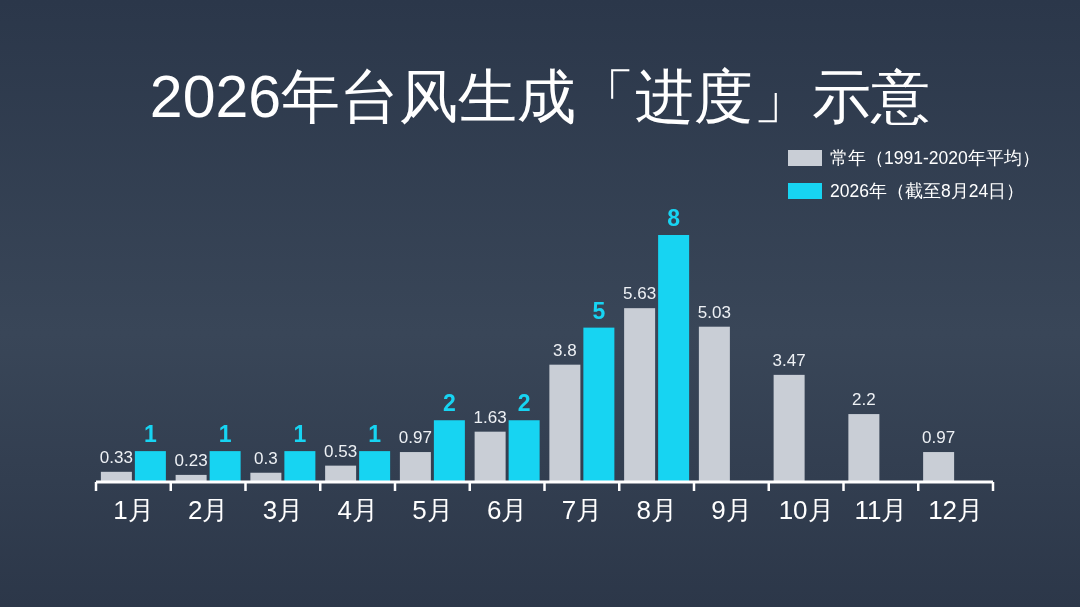  I want to click on title: 2026年台风生成「进度」示意, so click(540, 97).